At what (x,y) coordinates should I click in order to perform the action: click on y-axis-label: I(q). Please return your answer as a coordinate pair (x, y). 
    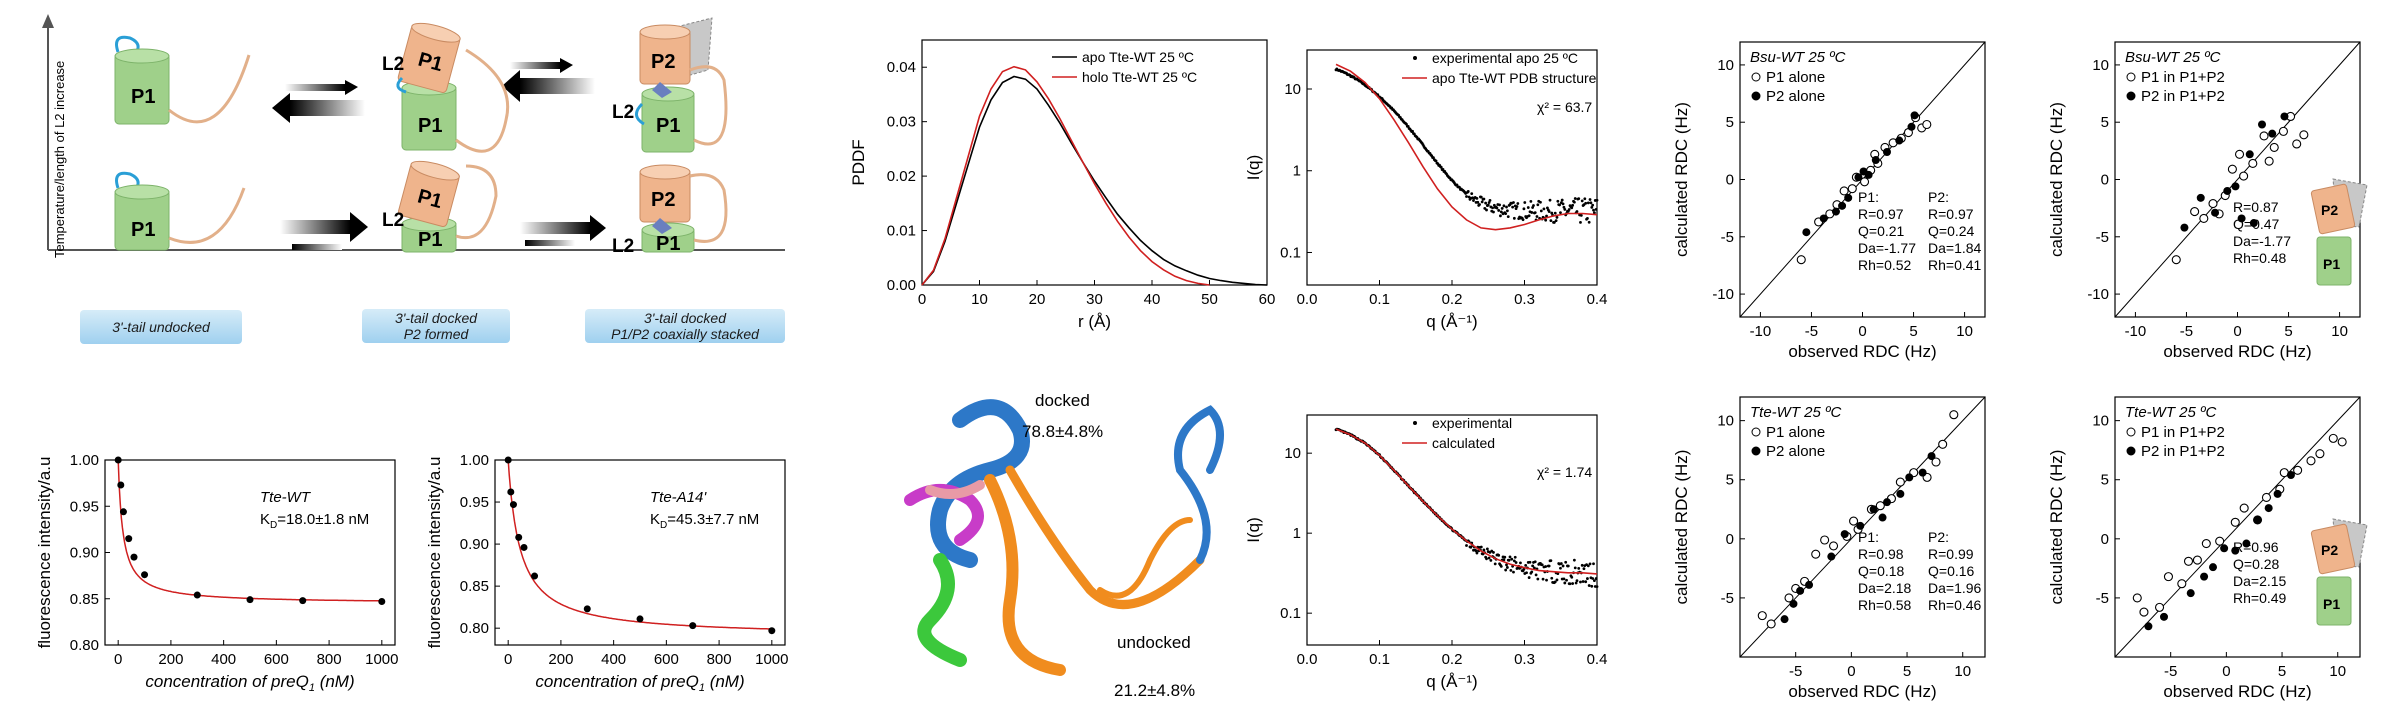
    Looking at the image, I should click on (1253, 530).